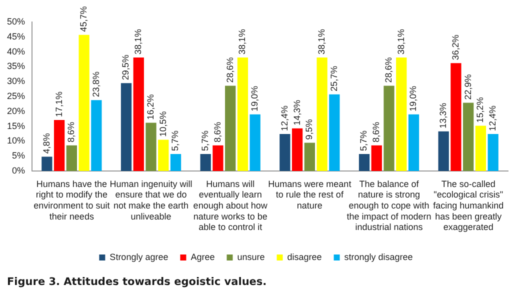 This screenshot has width=514, height=298. What do you see at coordinates (304, 257) in the screenshot?
I see `legend-label: disagree` at bounding box center [304, 257].